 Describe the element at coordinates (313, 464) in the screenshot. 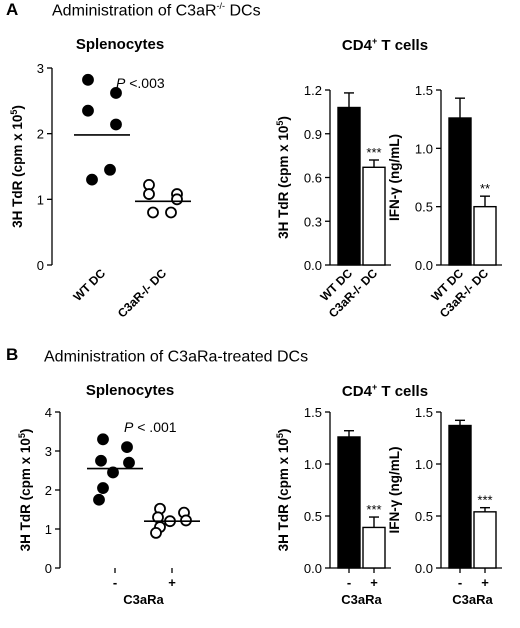

I see `y-tick-label-B2: 1.0` at that location.